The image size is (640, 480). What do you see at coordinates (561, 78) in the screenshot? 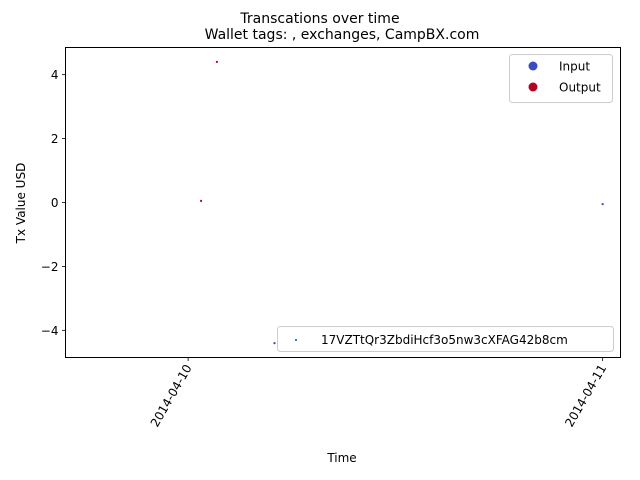
I see `legend: Input Output` at bounding box center [561, 78].